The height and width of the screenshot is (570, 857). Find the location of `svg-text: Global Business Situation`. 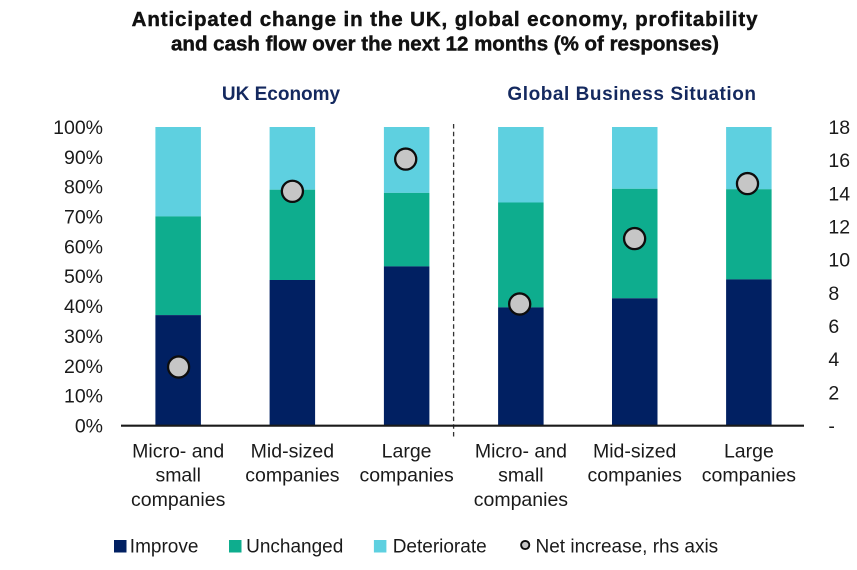

svg-text: Global Business Situation is located at coordinates (631, 94).